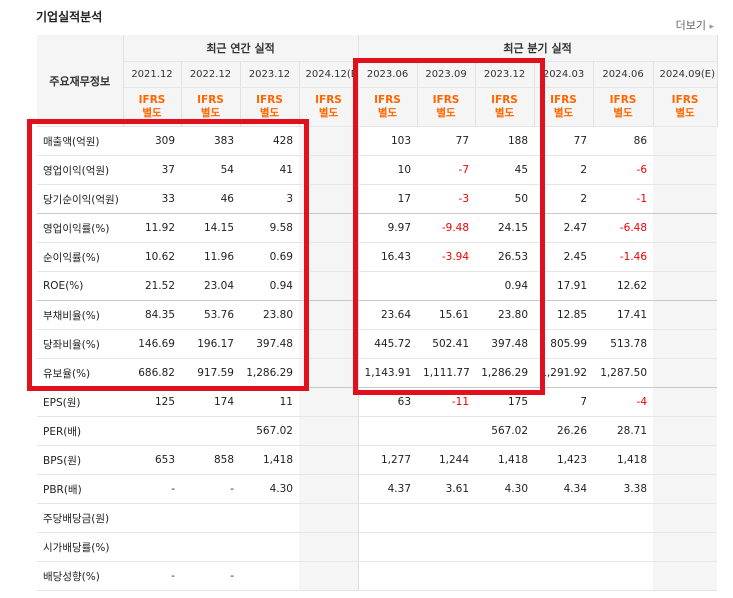 This screenshot has width=733, height=598. What do you see at coordinates (269, 489) in the screenshot?
I see `table-cell: 4.30` at bounding box center [269, 489].